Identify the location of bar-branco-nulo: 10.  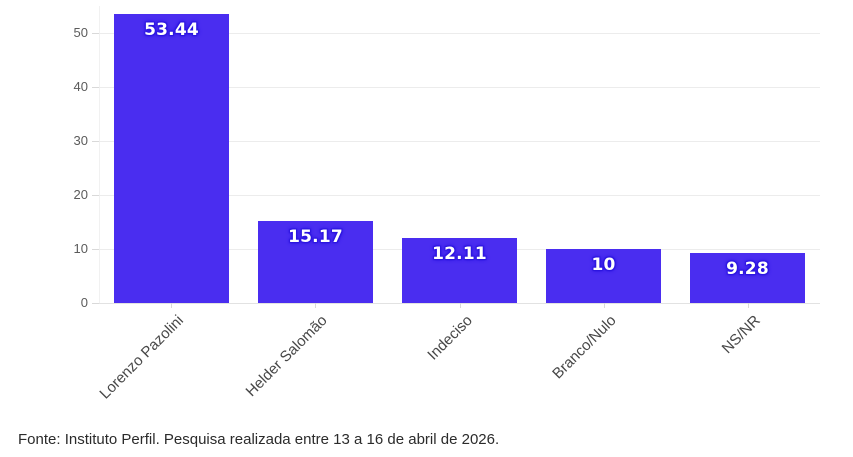
(603, 276).